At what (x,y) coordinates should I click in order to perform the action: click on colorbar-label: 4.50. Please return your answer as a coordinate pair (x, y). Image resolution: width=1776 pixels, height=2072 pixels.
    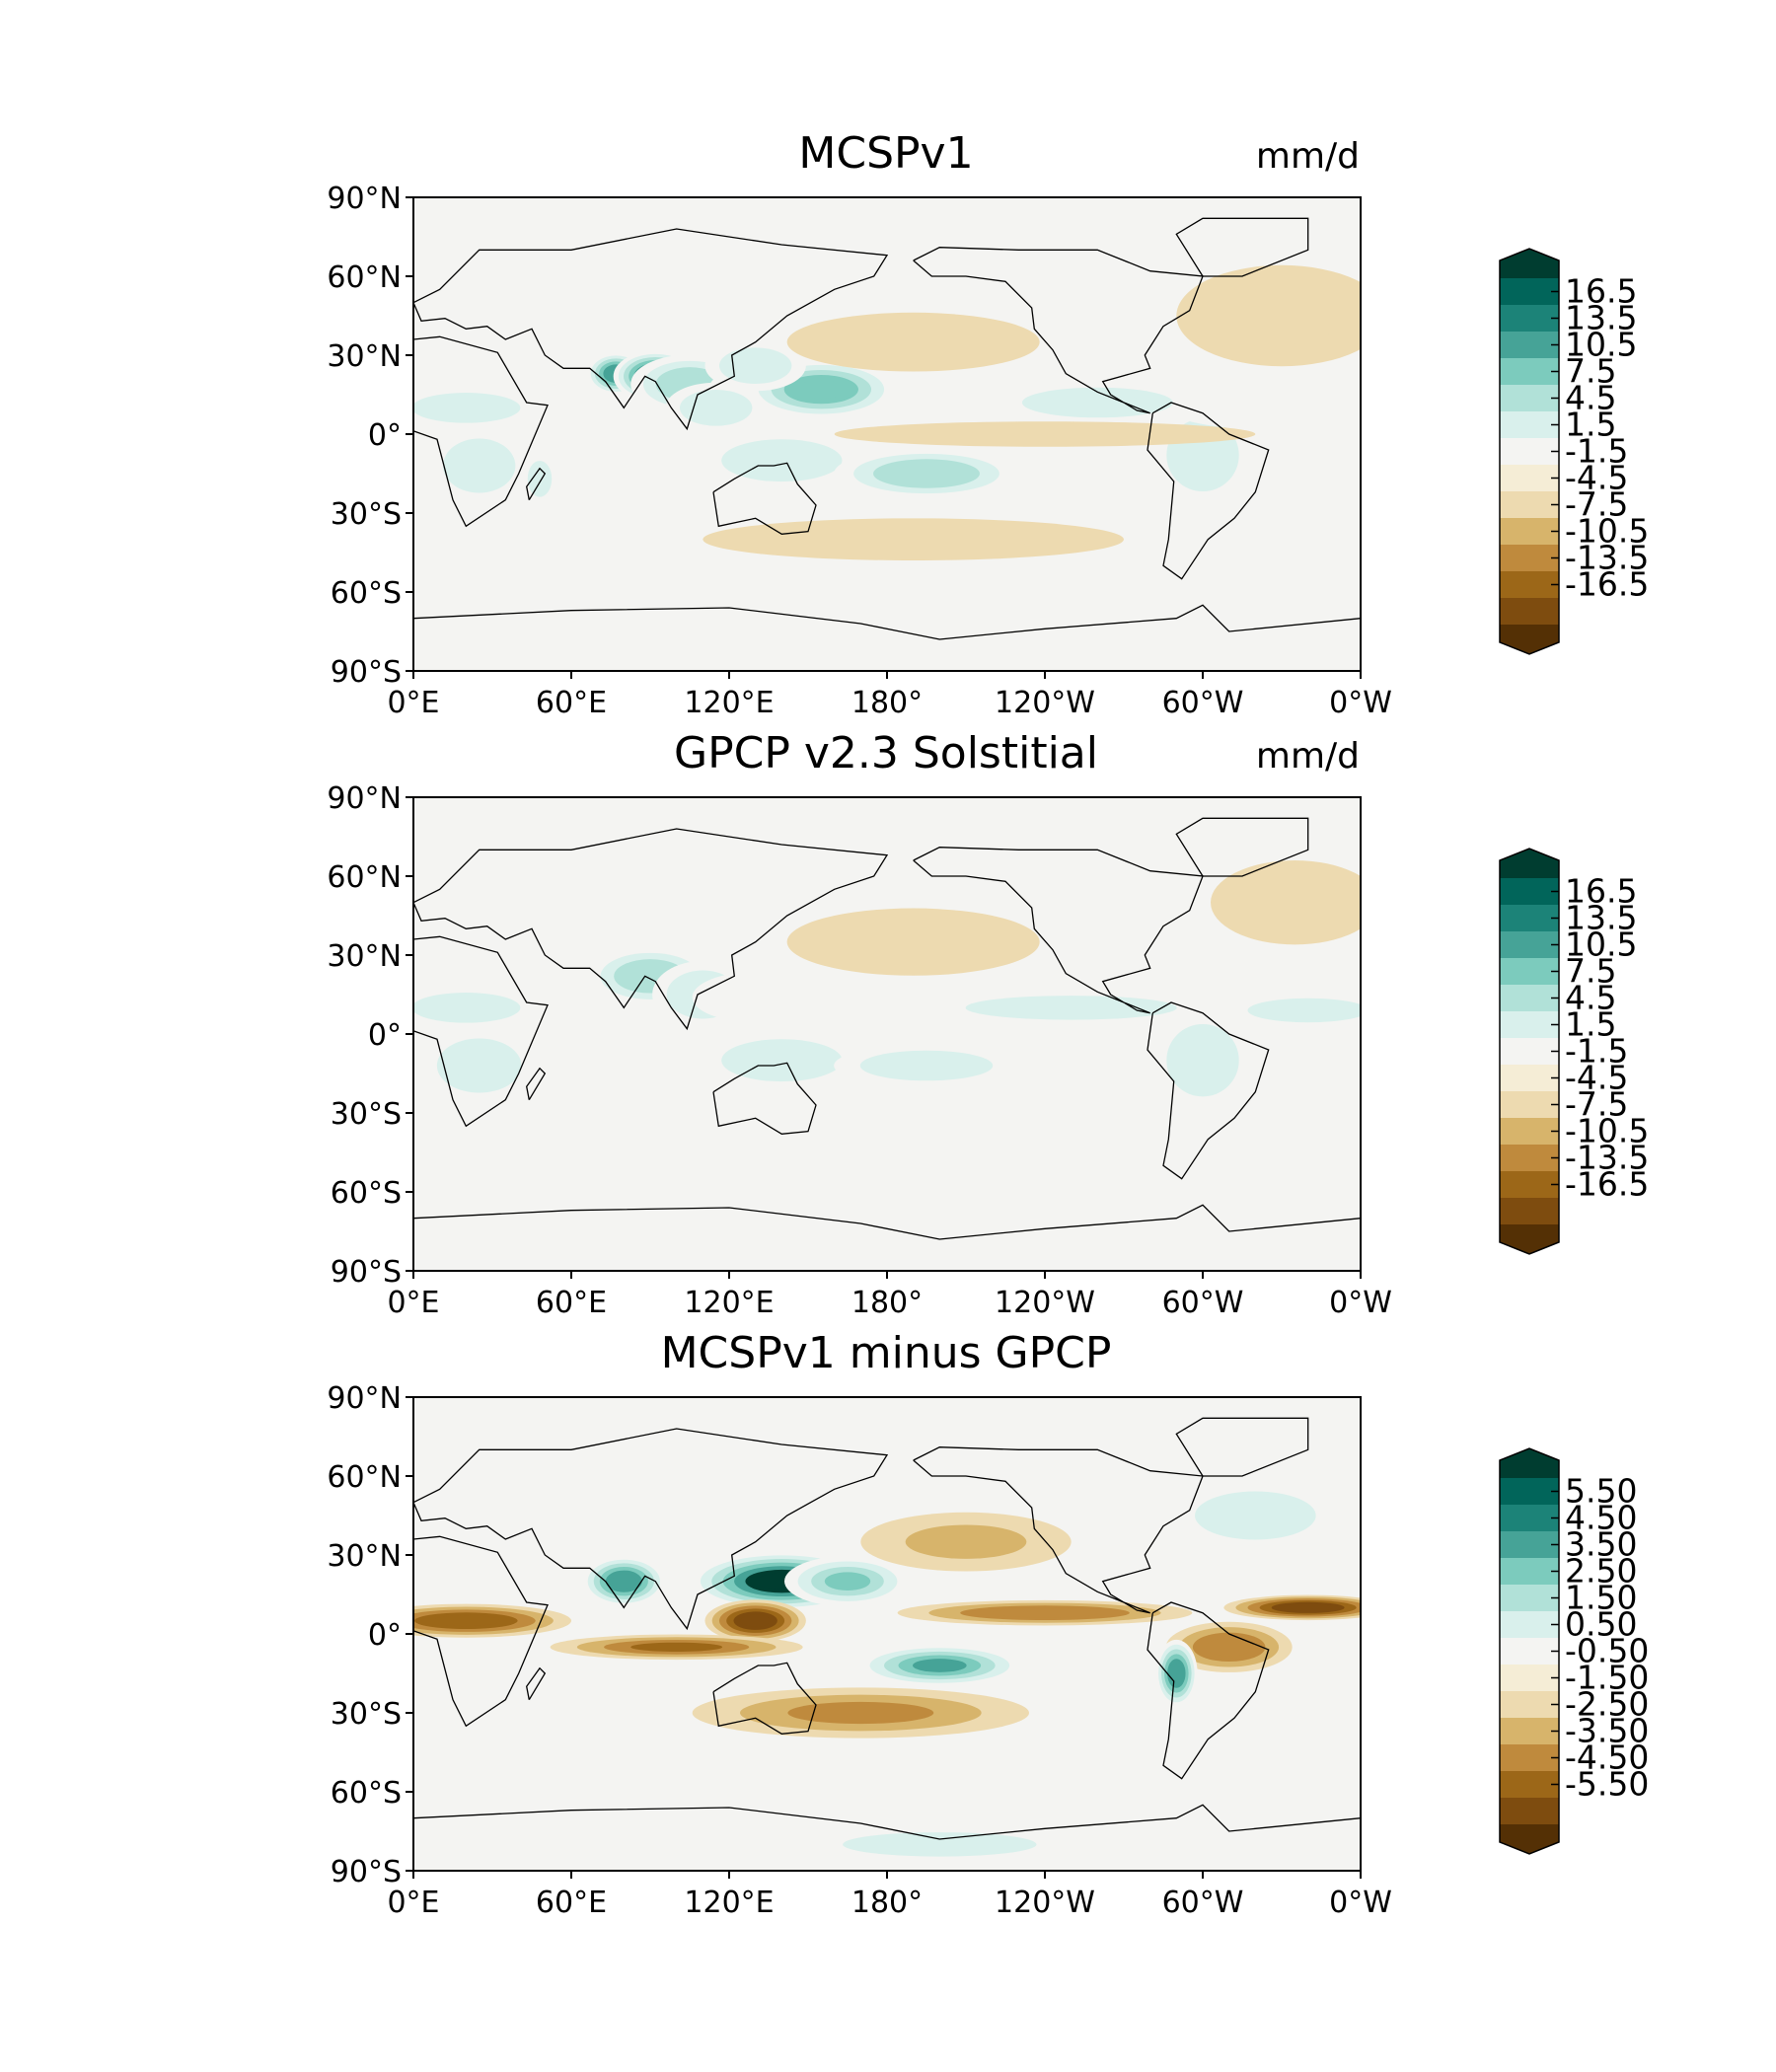
    Looking at the image, I should click on (1601, 1518).